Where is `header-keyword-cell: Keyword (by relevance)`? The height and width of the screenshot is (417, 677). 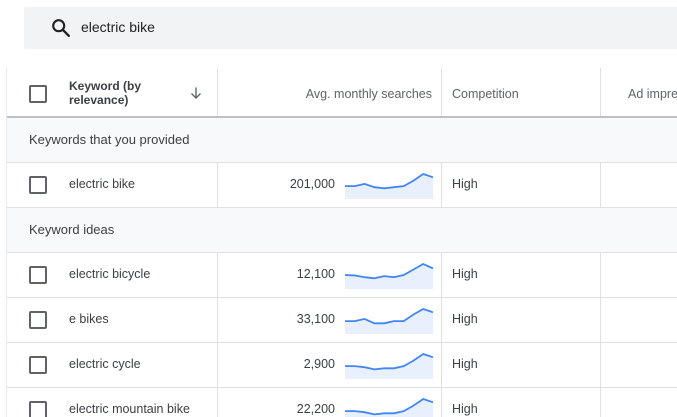
header-keyword-cell: Keyword (by relevance) is located at coordinates (112, 92).